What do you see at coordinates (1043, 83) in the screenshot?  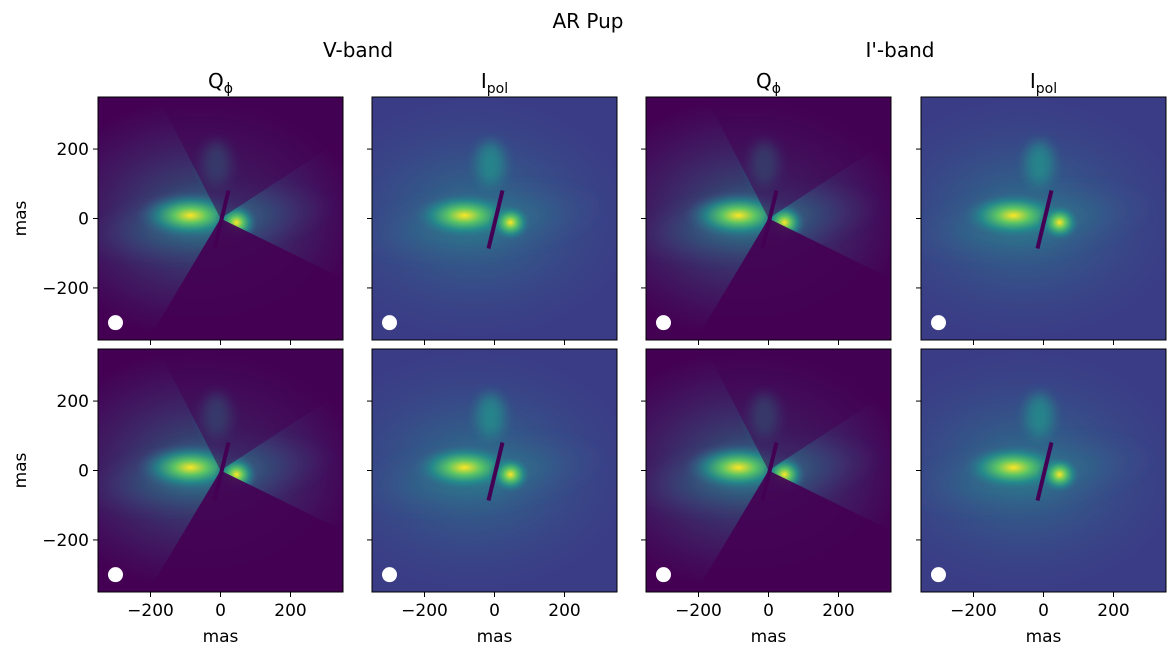 I see `column-title-3: Ipol` at bounding box center [1043, 83].